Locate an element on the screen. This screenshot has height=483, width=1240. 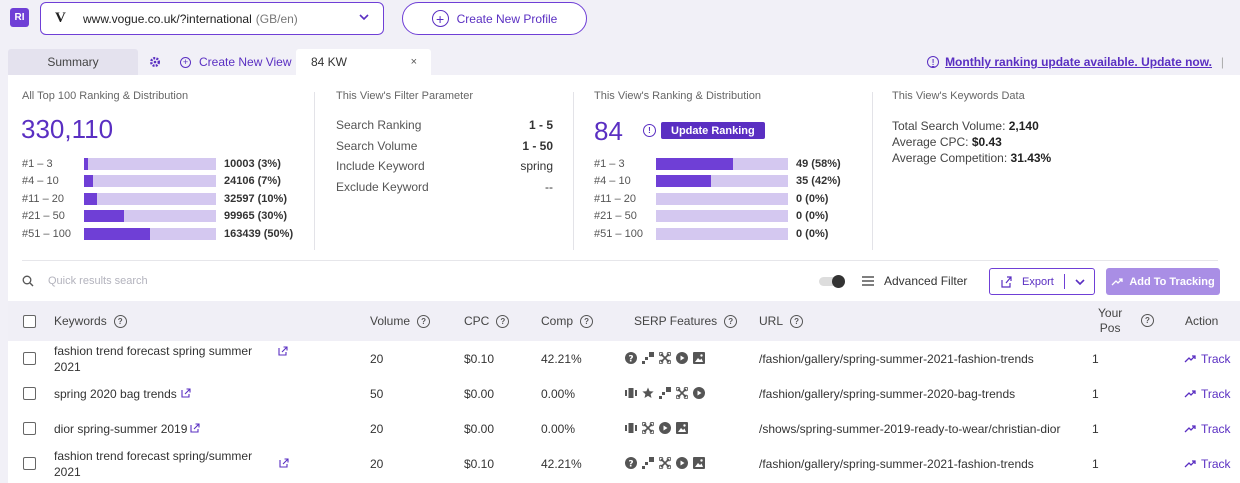
export-button: Export is located at coordinates (1042, 281).